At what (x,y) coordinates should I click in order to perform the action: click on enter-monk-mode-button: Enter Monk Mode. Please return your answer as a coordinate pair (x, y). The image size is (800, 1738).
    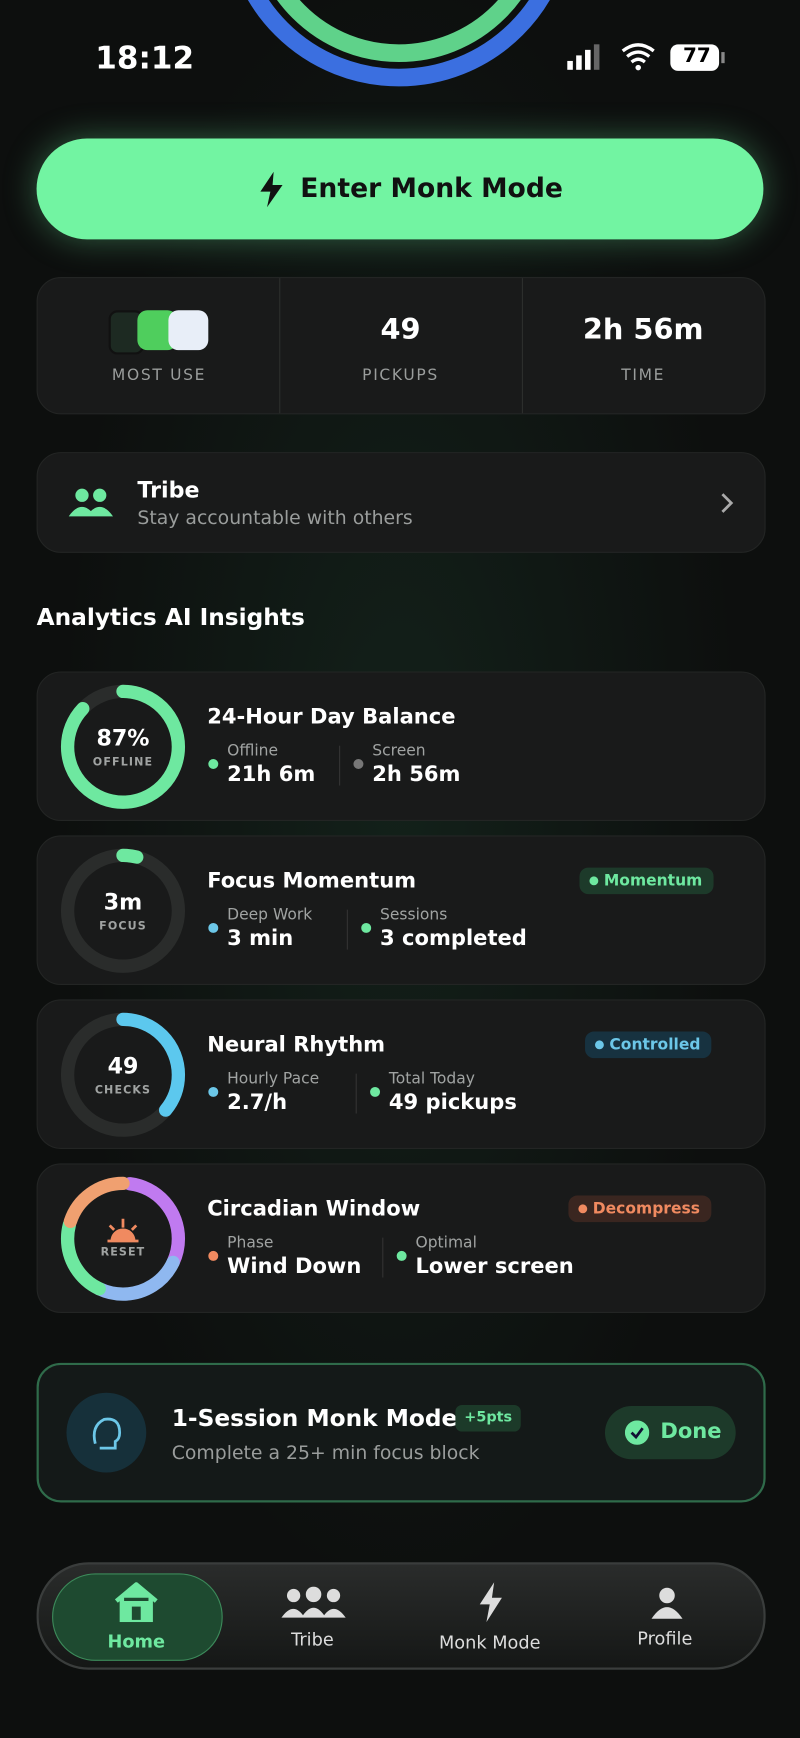
    Looking at the image, I should click on (400, 189).